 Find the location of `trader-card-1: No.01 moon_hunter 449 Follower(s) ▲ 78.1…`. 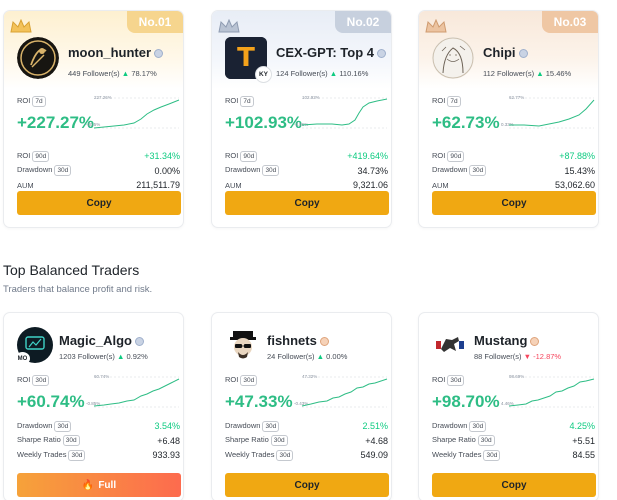

trader-card-1: No.01 moon_hunter 449 Follower(s) ▲ 78.1… is located at coordinates (93, 119).